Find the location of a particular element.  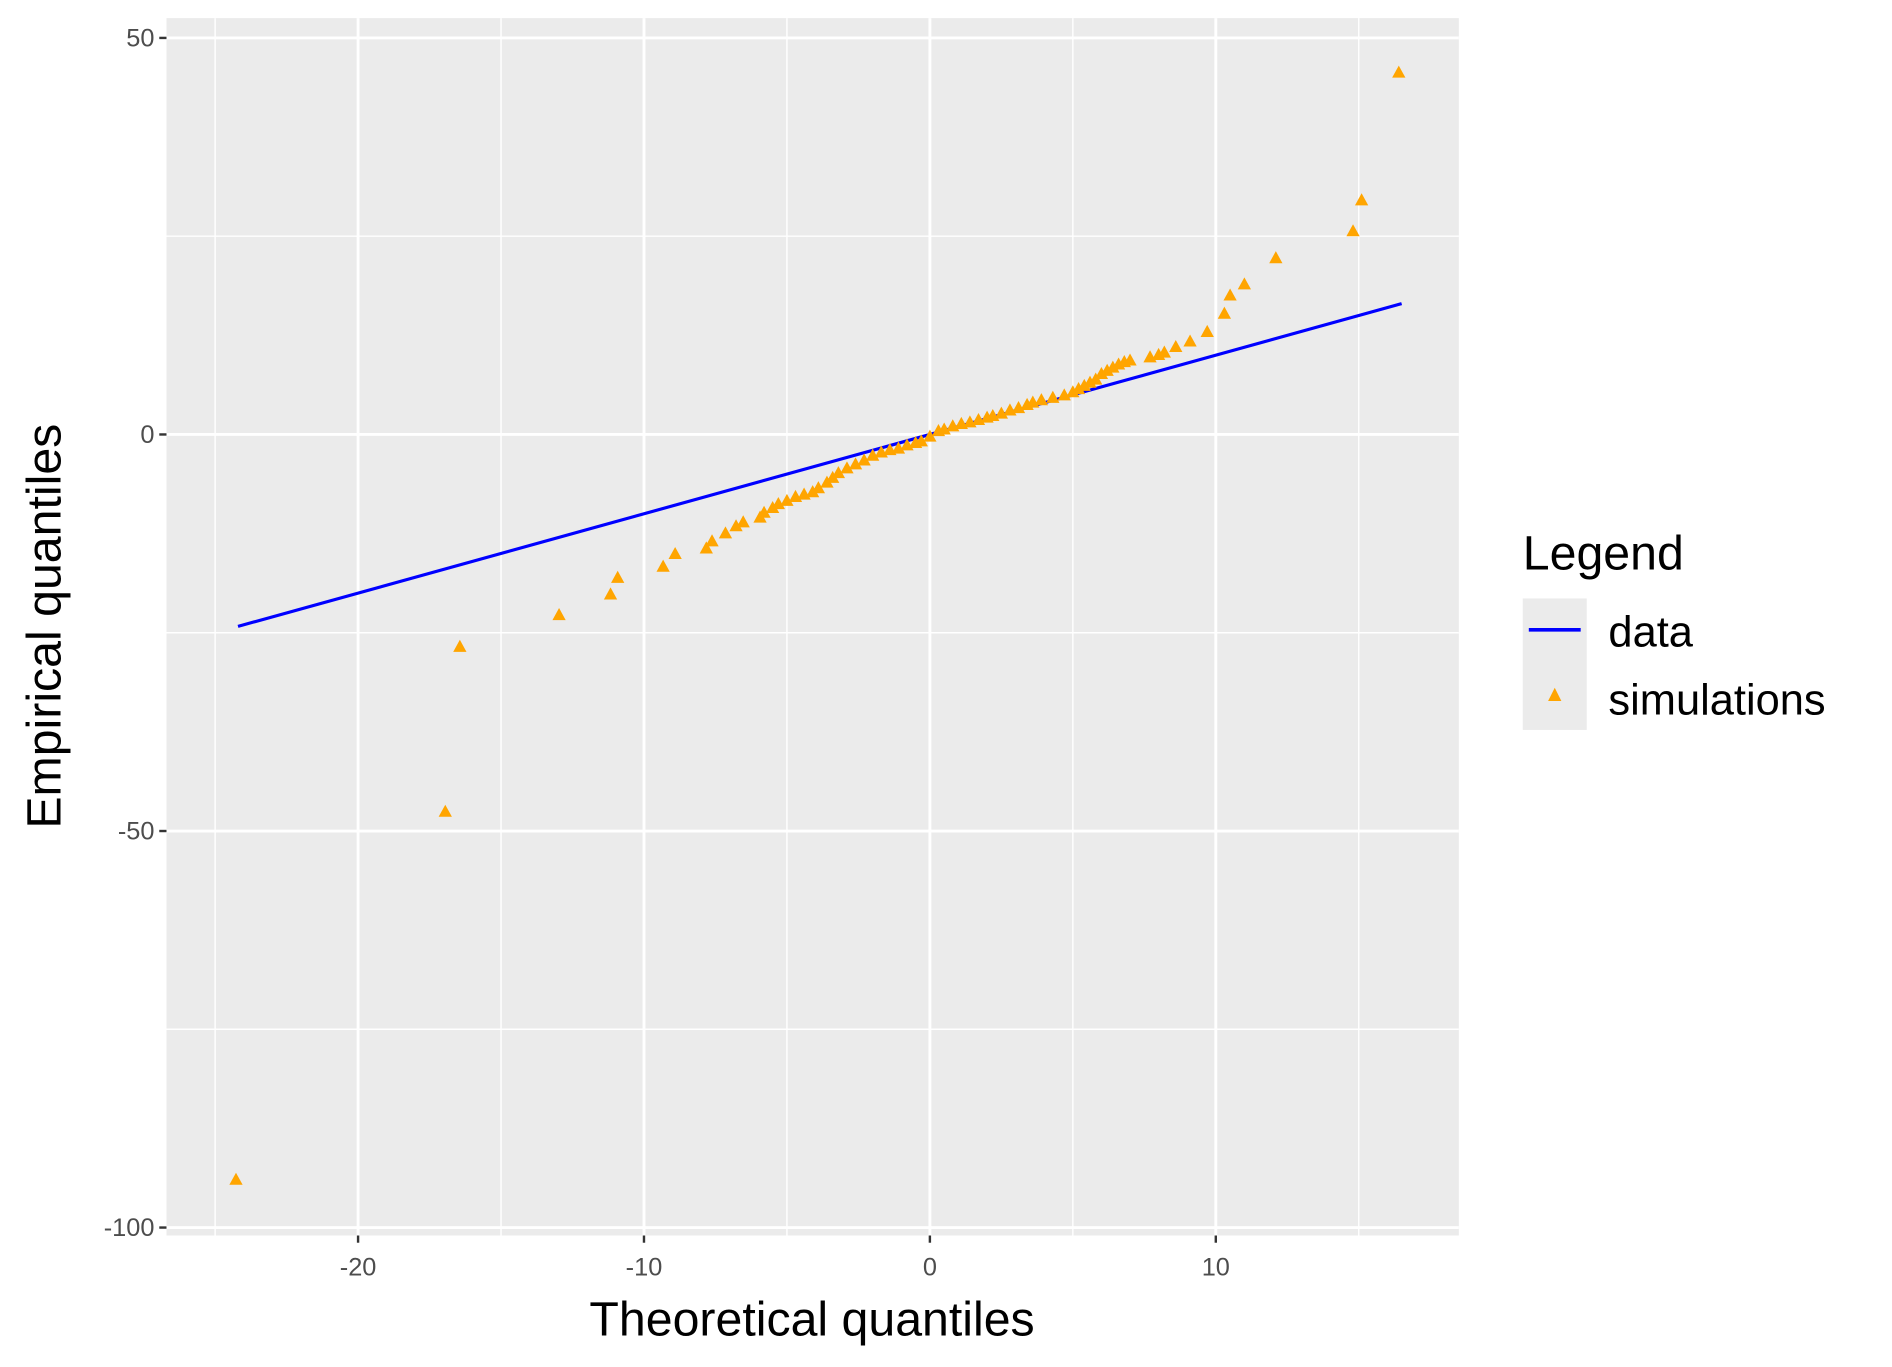

y-axis-title: Empirical quantiles is located at coordinates (44, 626).